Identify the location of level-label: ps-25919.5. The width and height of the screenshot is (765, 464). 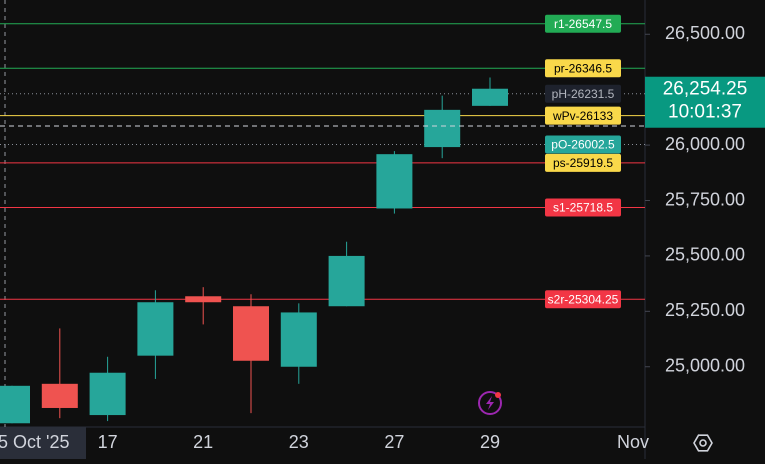
(583, 163).